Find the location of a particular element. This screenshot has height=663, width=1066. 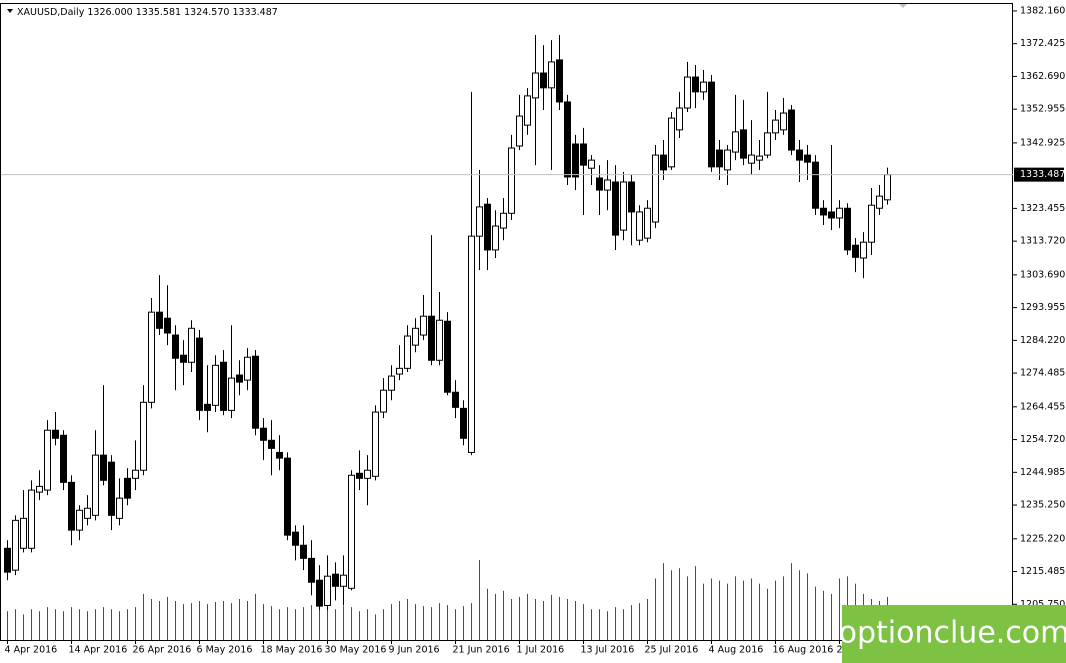

y-tick-label: 1372.425 is located at coordinates (1042, 43).